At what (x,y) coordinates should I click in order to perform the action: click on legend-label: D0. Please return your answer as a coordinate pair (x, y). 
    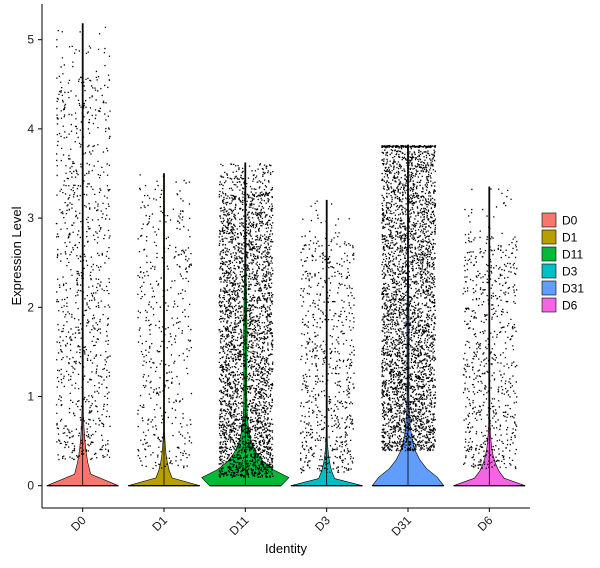
    Looking at the image, I should click on (570, 221).